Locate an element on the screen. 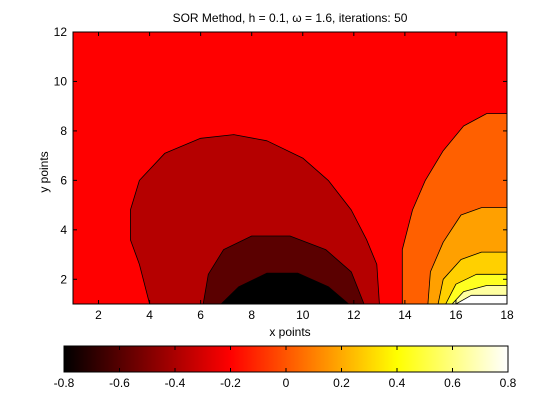  x-tick-label: 2 is located at coordinates (98, 315).